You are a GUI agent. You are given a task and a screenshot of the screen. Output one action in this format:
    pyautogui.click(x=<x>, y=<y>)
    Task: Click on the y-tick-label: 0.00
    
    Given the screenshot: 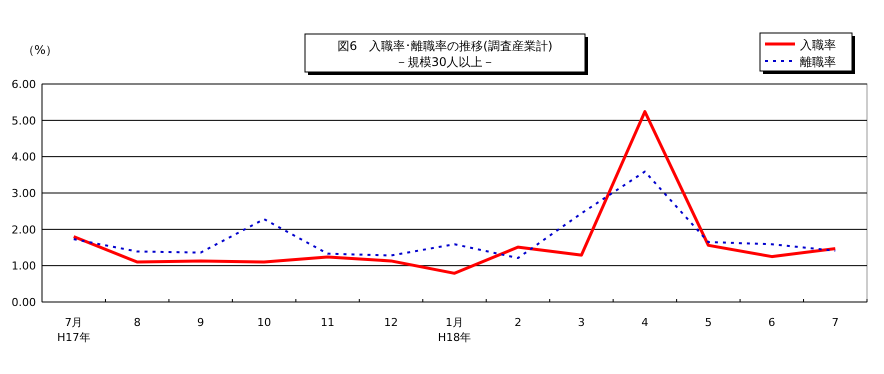 What is the action you would take?
    pyautogui.click(x=24, y=302)
    